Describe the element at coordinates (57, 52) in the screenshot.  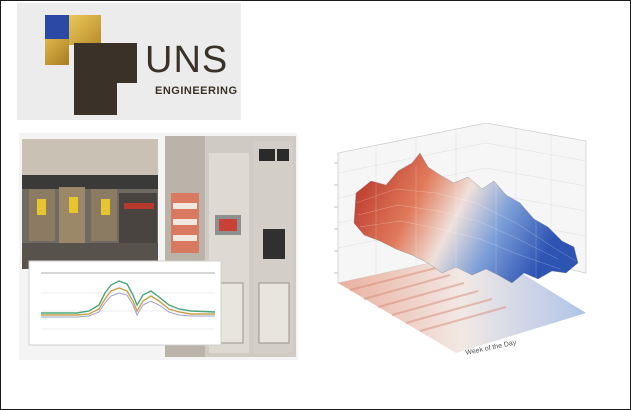
I see `logo-gold-square-lower` at that location.